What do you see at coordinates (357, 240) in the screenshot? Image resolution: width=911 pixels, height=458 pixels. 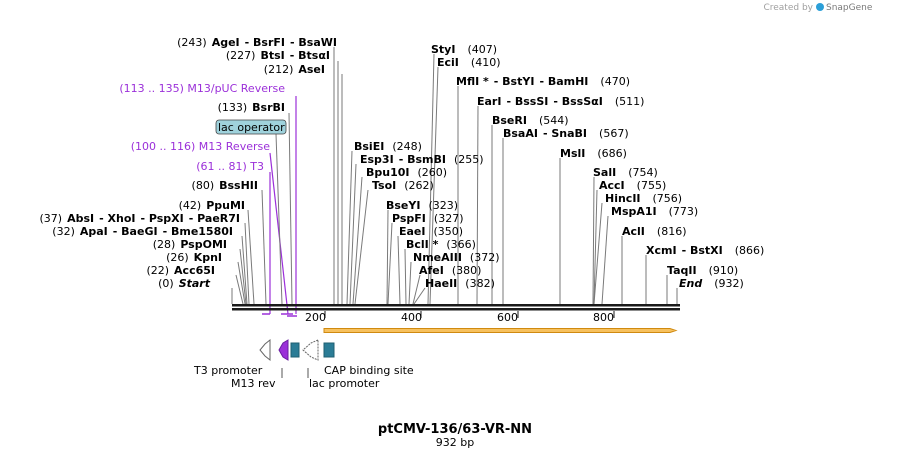 I see `connector-bpu10i` at bounding box center [357, 240].